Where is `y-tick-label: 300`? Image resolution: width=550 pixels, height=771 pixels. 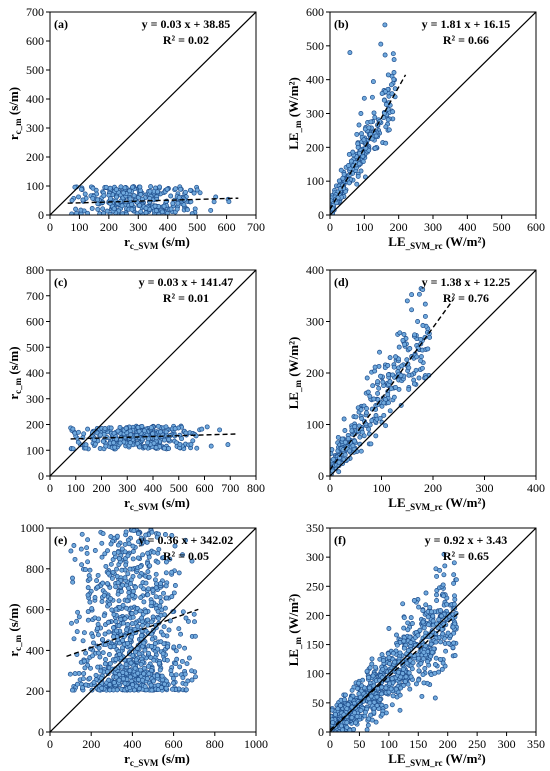 y-tick-label: 300 is located at coordinates (315, 322).